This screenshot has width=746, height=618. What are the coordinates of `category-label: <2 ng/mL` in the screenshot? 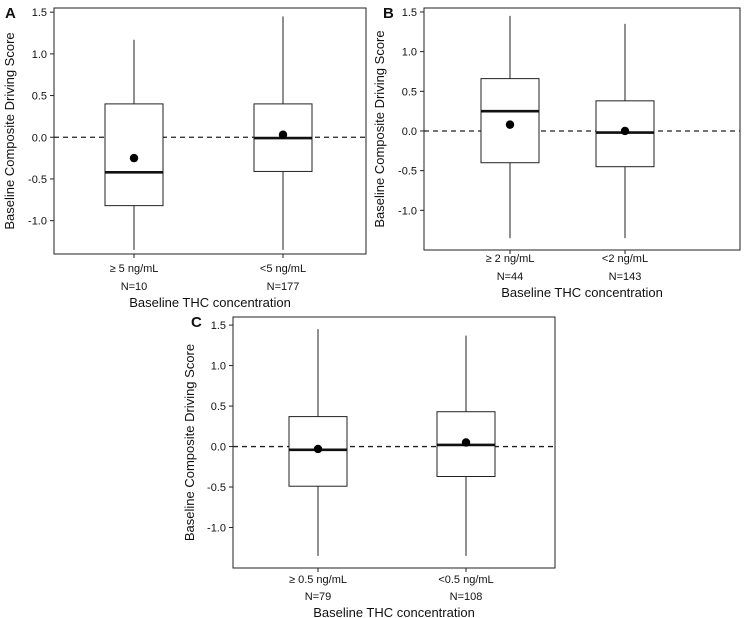 It's located at (625, 259).